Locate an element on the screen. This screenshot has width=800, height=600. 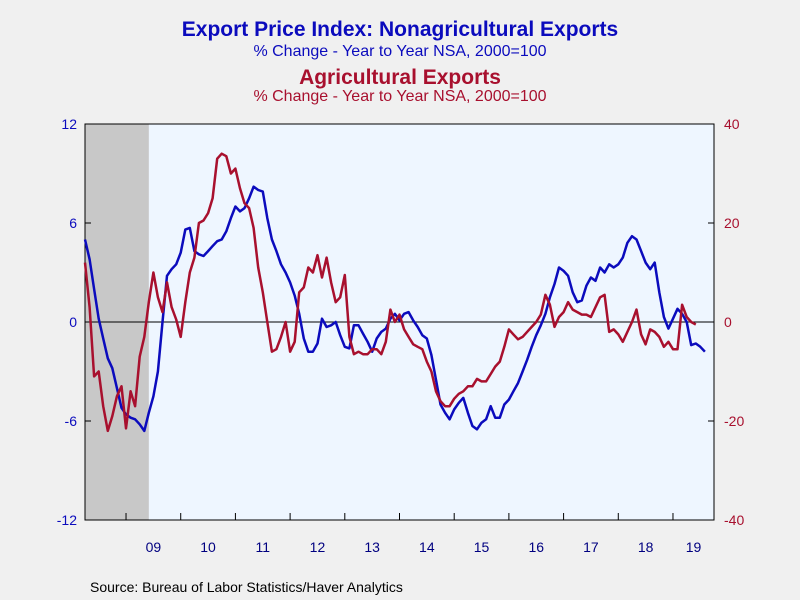
x-axis-tick-label: 19 is located at coordinates (694, 547).